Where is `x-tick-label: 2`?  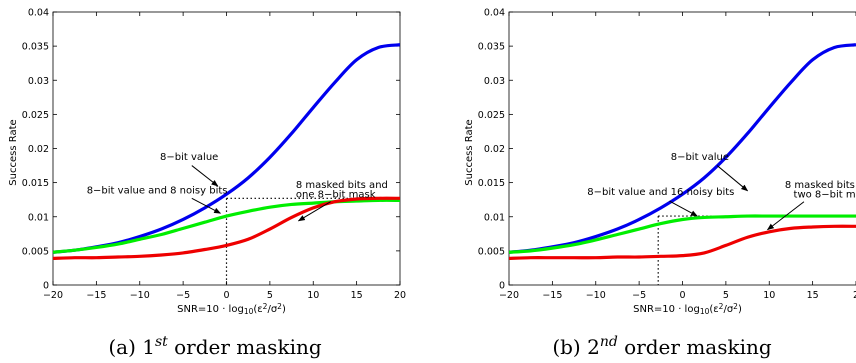
x-tick-label: 2 is located at coordinates (854, 295).